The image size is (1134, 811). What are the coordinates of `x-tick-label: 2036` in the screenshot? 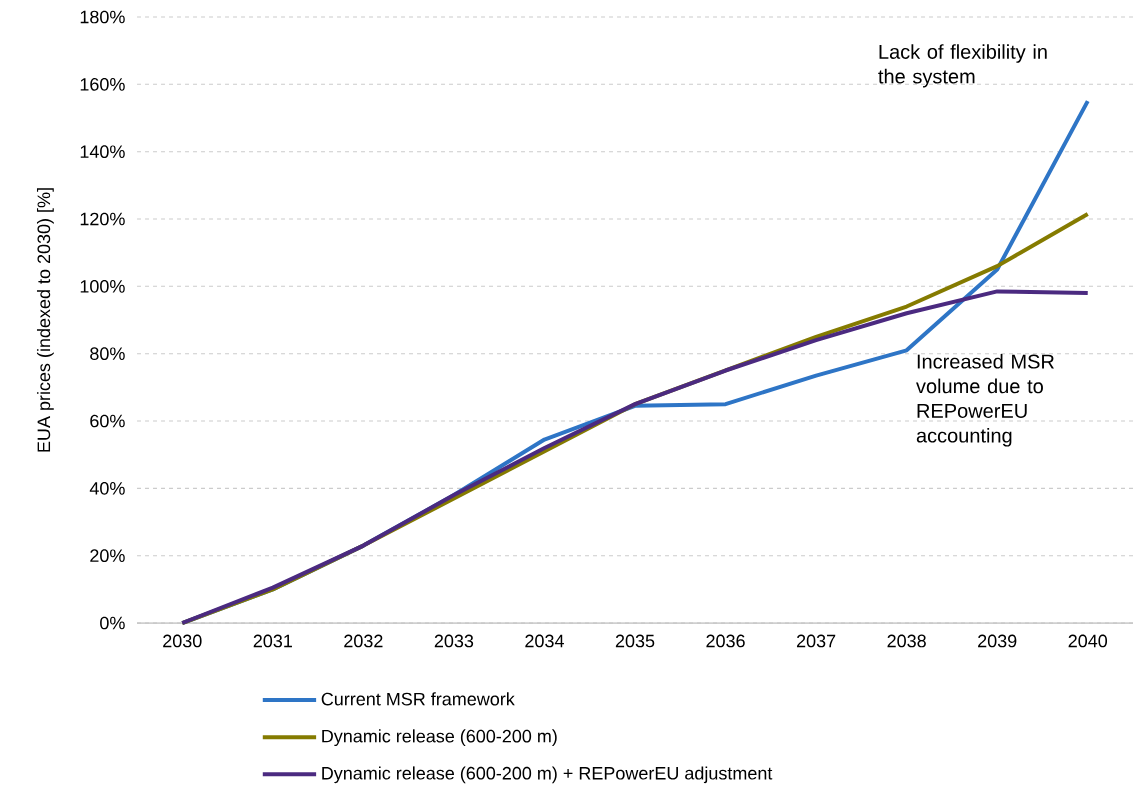 It's located at (725, 641).